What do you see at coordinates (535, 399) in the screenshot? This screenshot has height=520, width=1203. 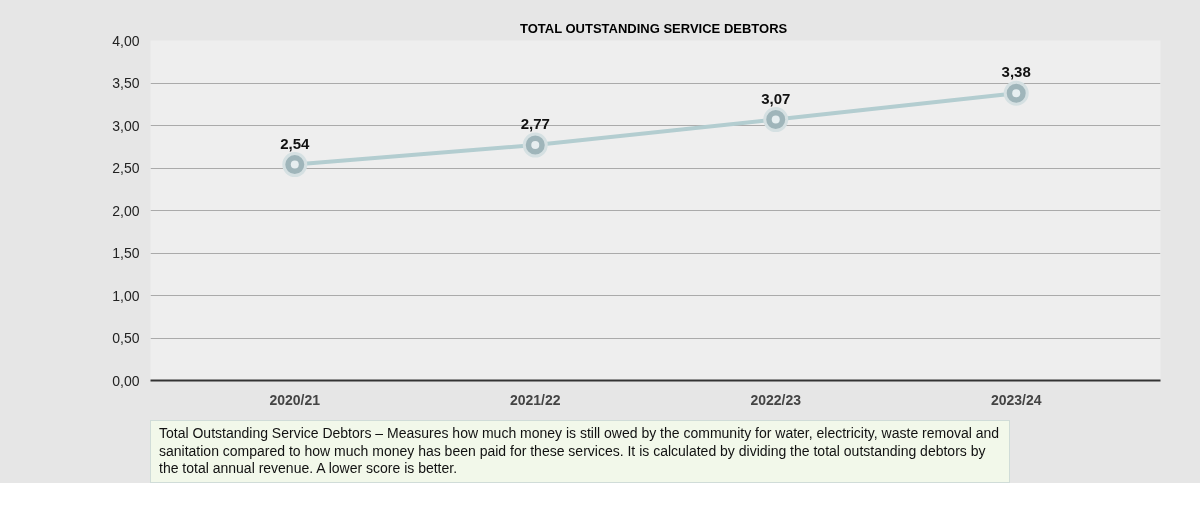 I see `x-tick-label: 2021/22` at bounding box center [535, 399].